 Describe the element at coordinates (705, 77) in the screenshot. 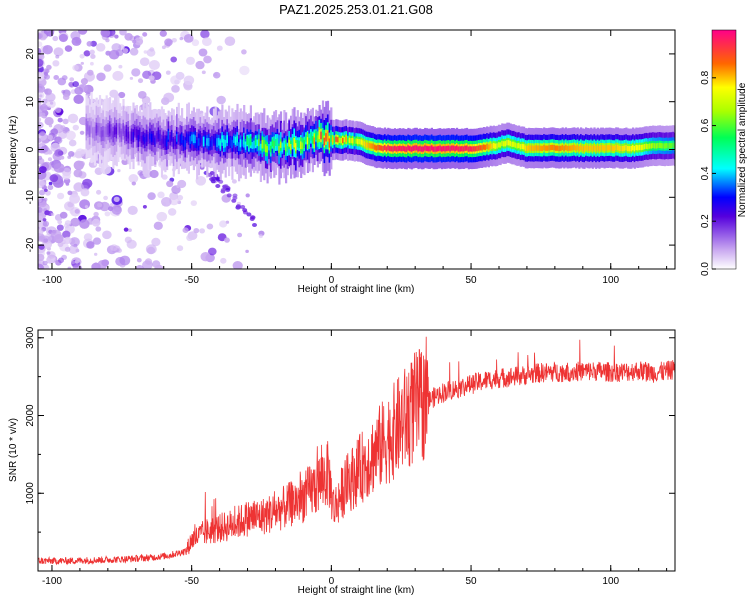

I see `colorbar-tick-label: 0.8` at that location.